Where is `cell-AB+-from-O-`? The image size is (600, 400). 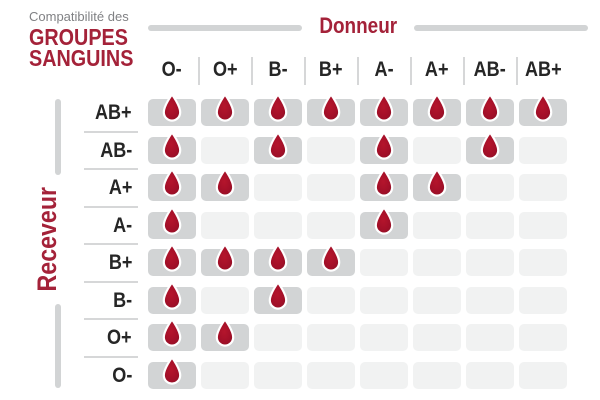
cell-AB+-from-O- is located at coordinates (172, 109).